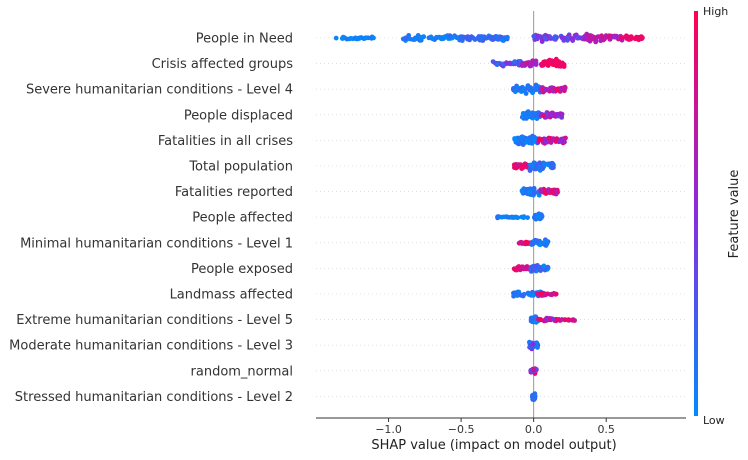 The height and width of the screenshot is (460, 748). I want to click on feature-label: Fatalities in all crises, so click(225, 141).